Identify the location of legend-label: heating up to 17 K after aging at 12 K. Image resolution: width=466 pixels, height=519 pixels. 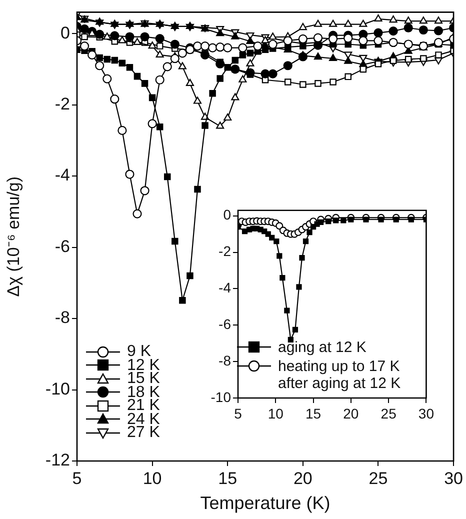
(340, 375).